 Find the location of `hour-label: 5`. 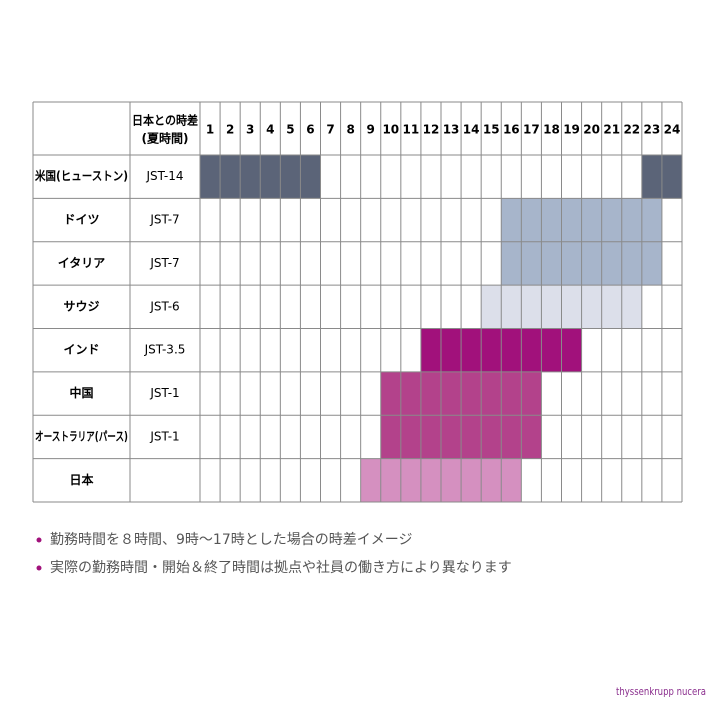

hour-label: 5 is located at coordinates (290, 130).